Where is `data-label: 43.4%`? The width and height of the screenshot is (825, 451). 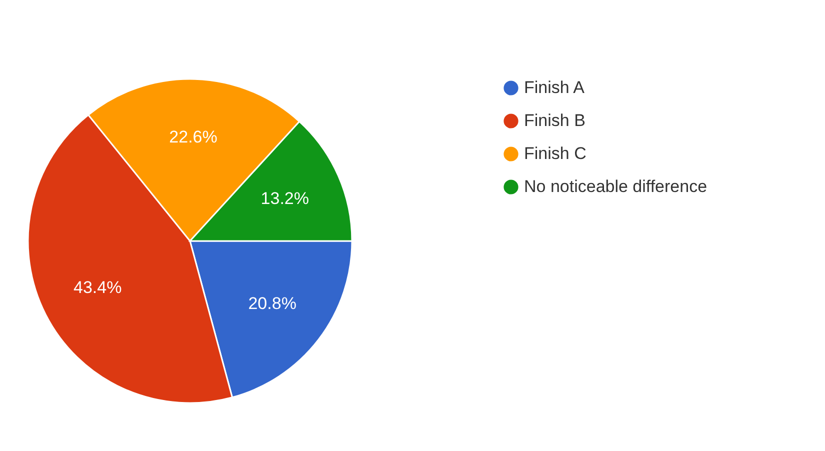
data-label: 43.4% is located at coordinates (98, 288).